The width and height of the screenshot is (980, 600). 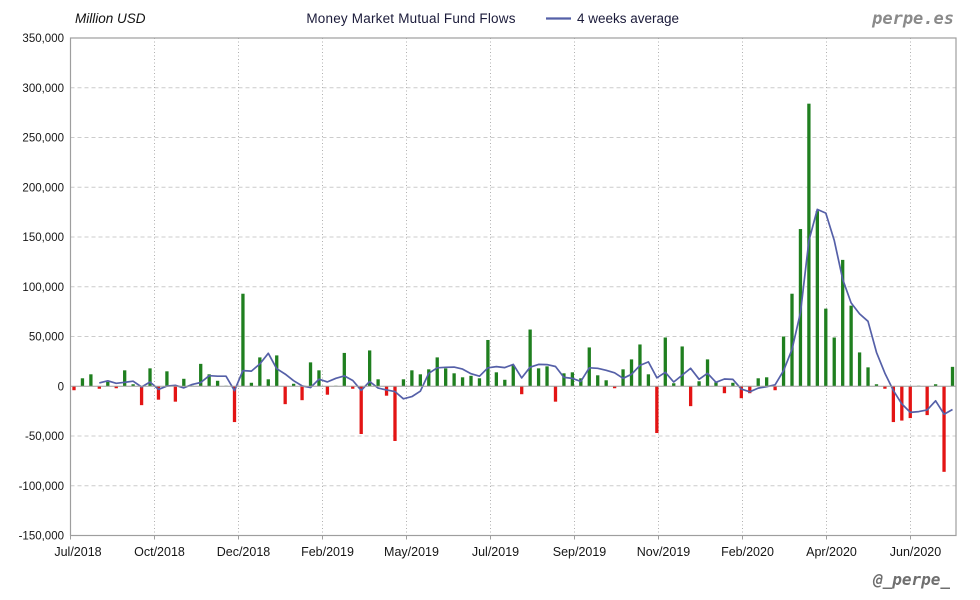 What do you see at coordinates (77, 552) in the screenshot?
I see `x-tick-label: Jul/2018` at bounding box center [77, 552].